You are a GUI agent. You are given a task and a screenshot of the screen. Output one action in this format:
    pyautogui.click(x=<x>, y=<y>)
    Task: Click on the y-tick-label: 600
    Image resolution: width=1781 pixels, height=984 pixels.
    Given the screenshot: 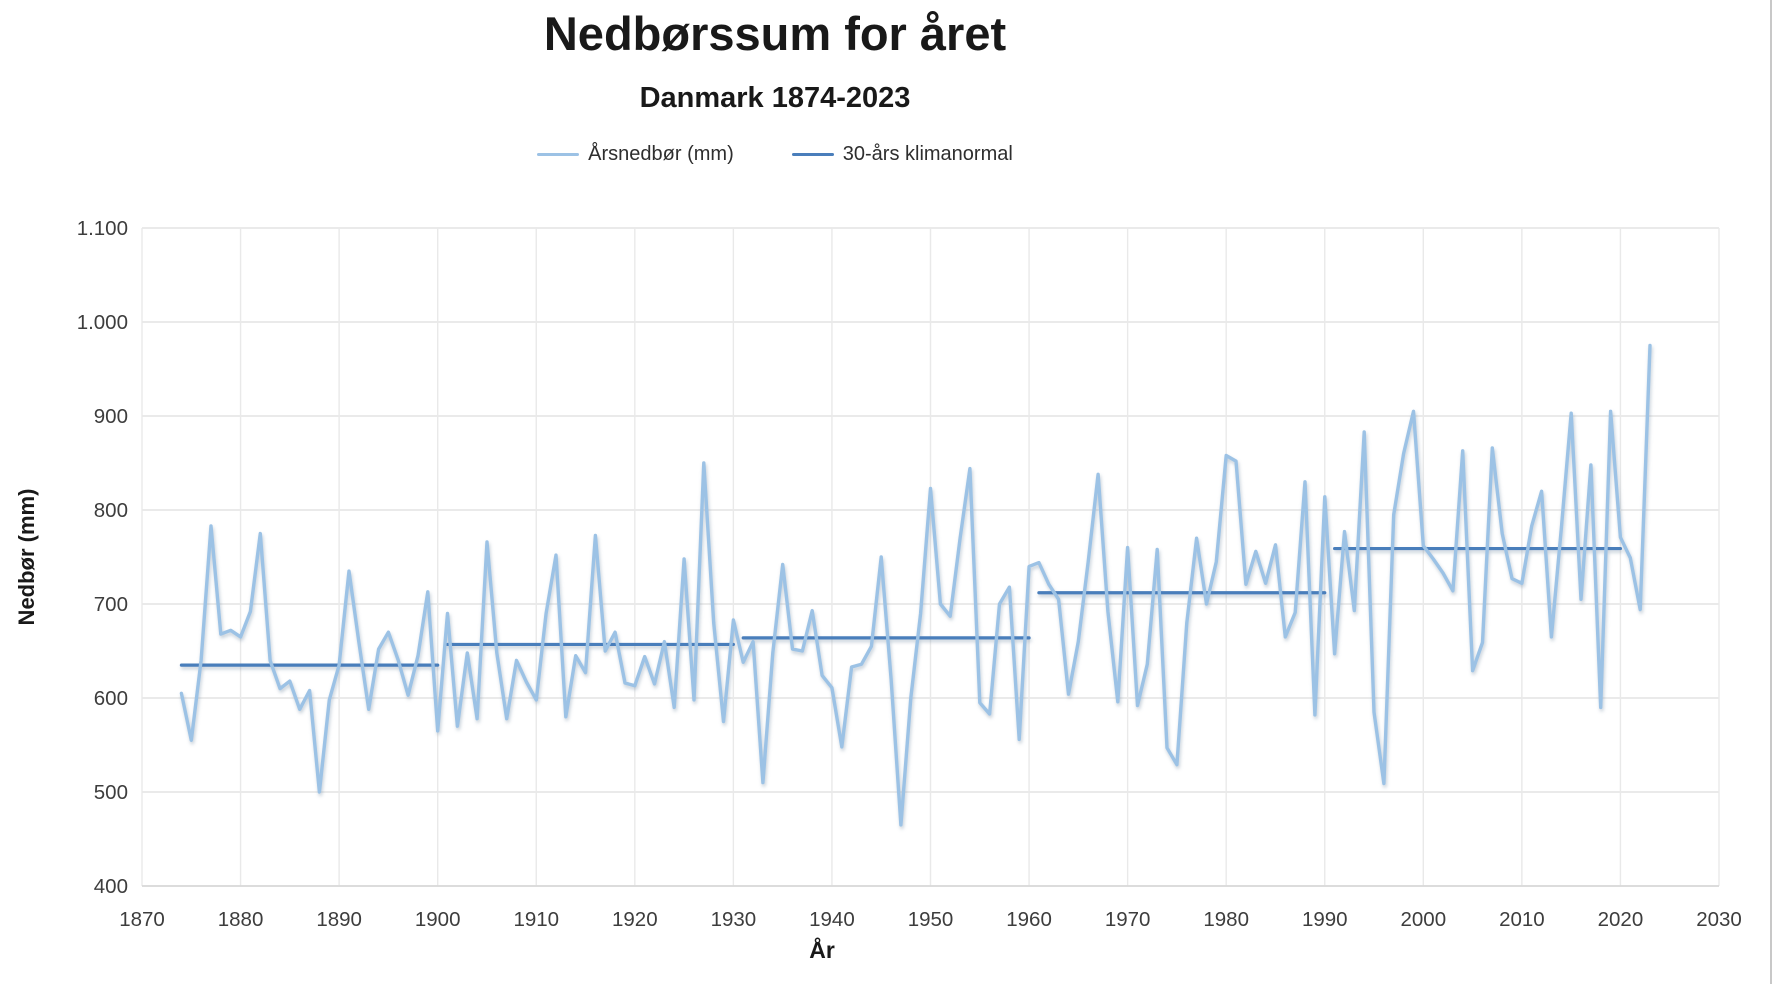 What is the action you would take?
    pyautogui.click(x=111, y=698)
    